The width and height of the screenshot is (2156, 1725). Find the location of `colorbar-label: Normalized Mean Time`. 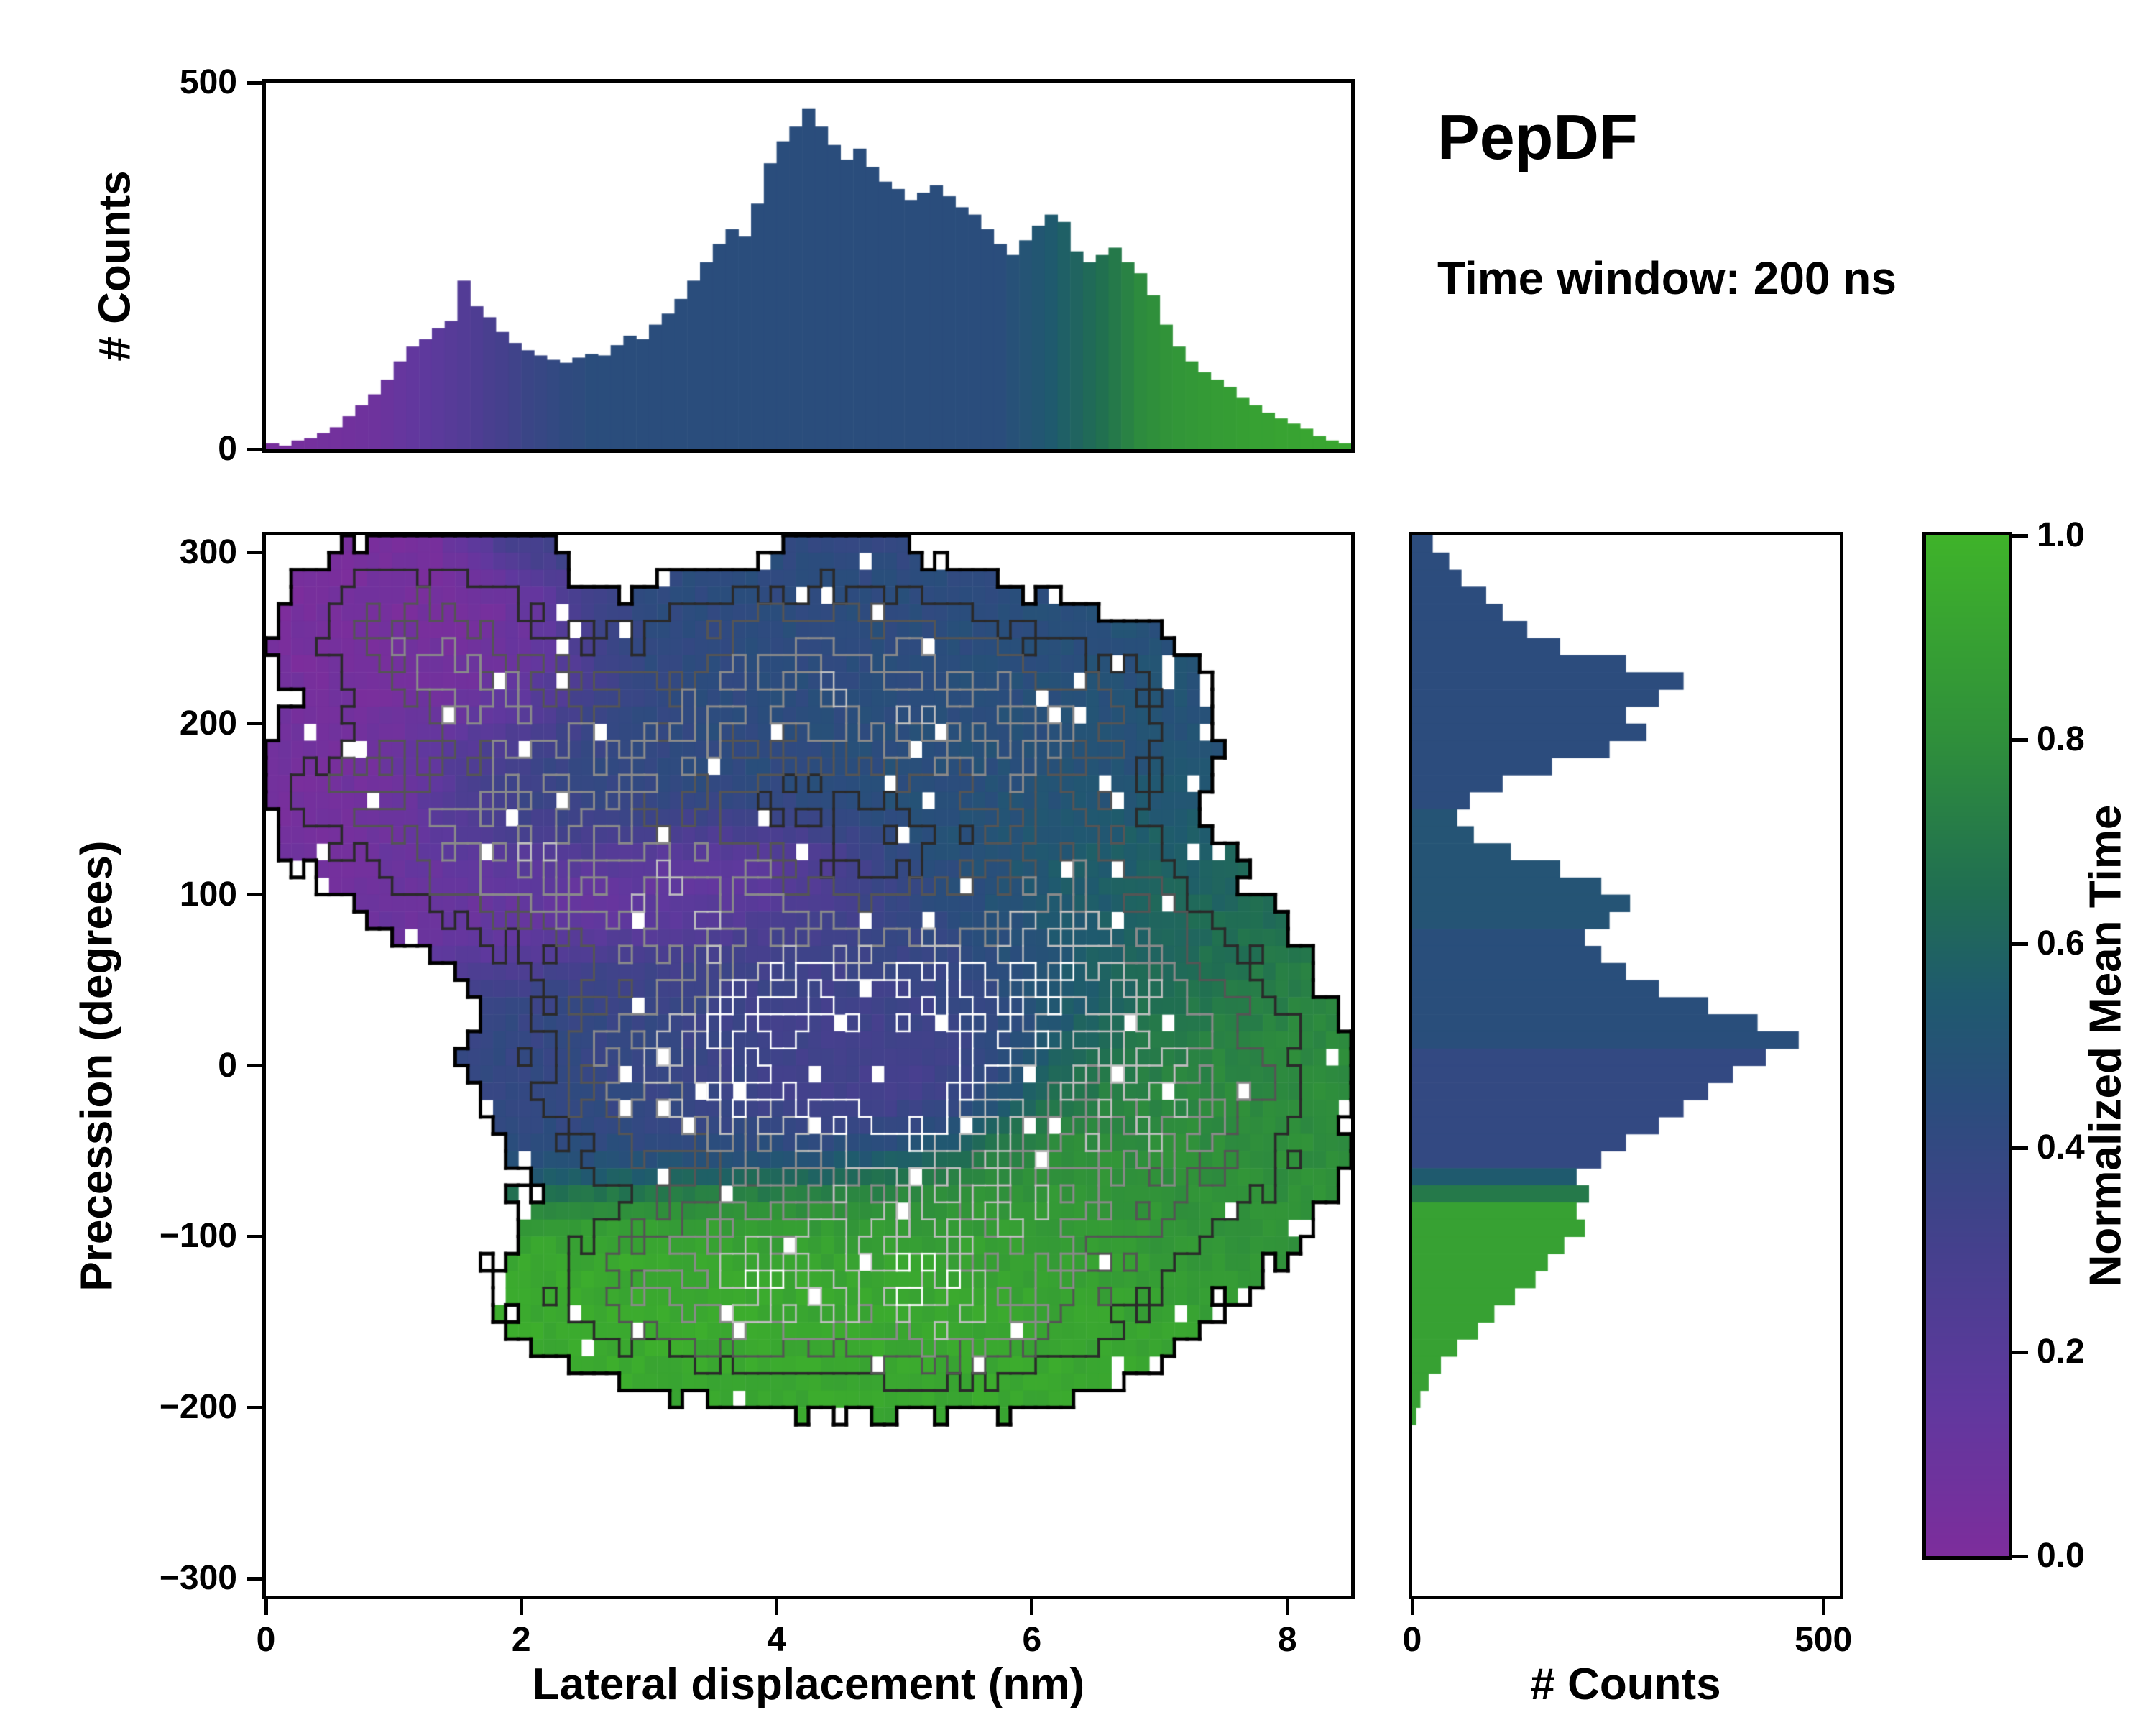

colorbar-label: Normalized Mean Time is located at coordinates (2106, 1045).